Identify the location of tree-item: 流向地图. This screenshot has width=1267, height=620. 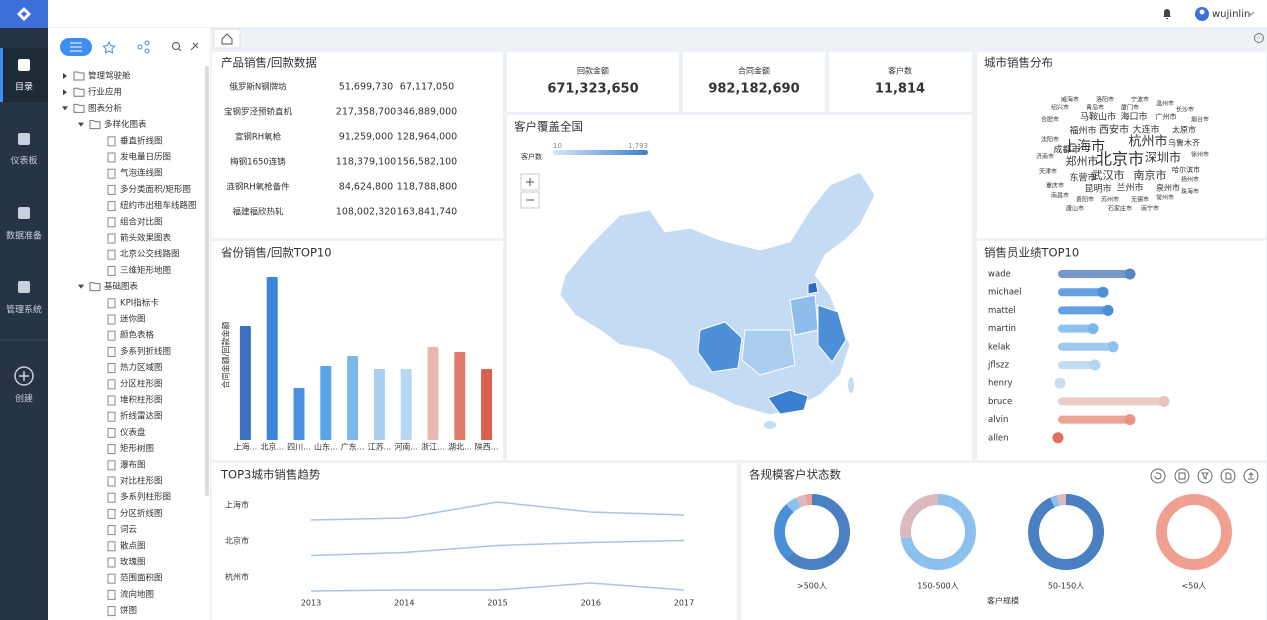
(137, 594).